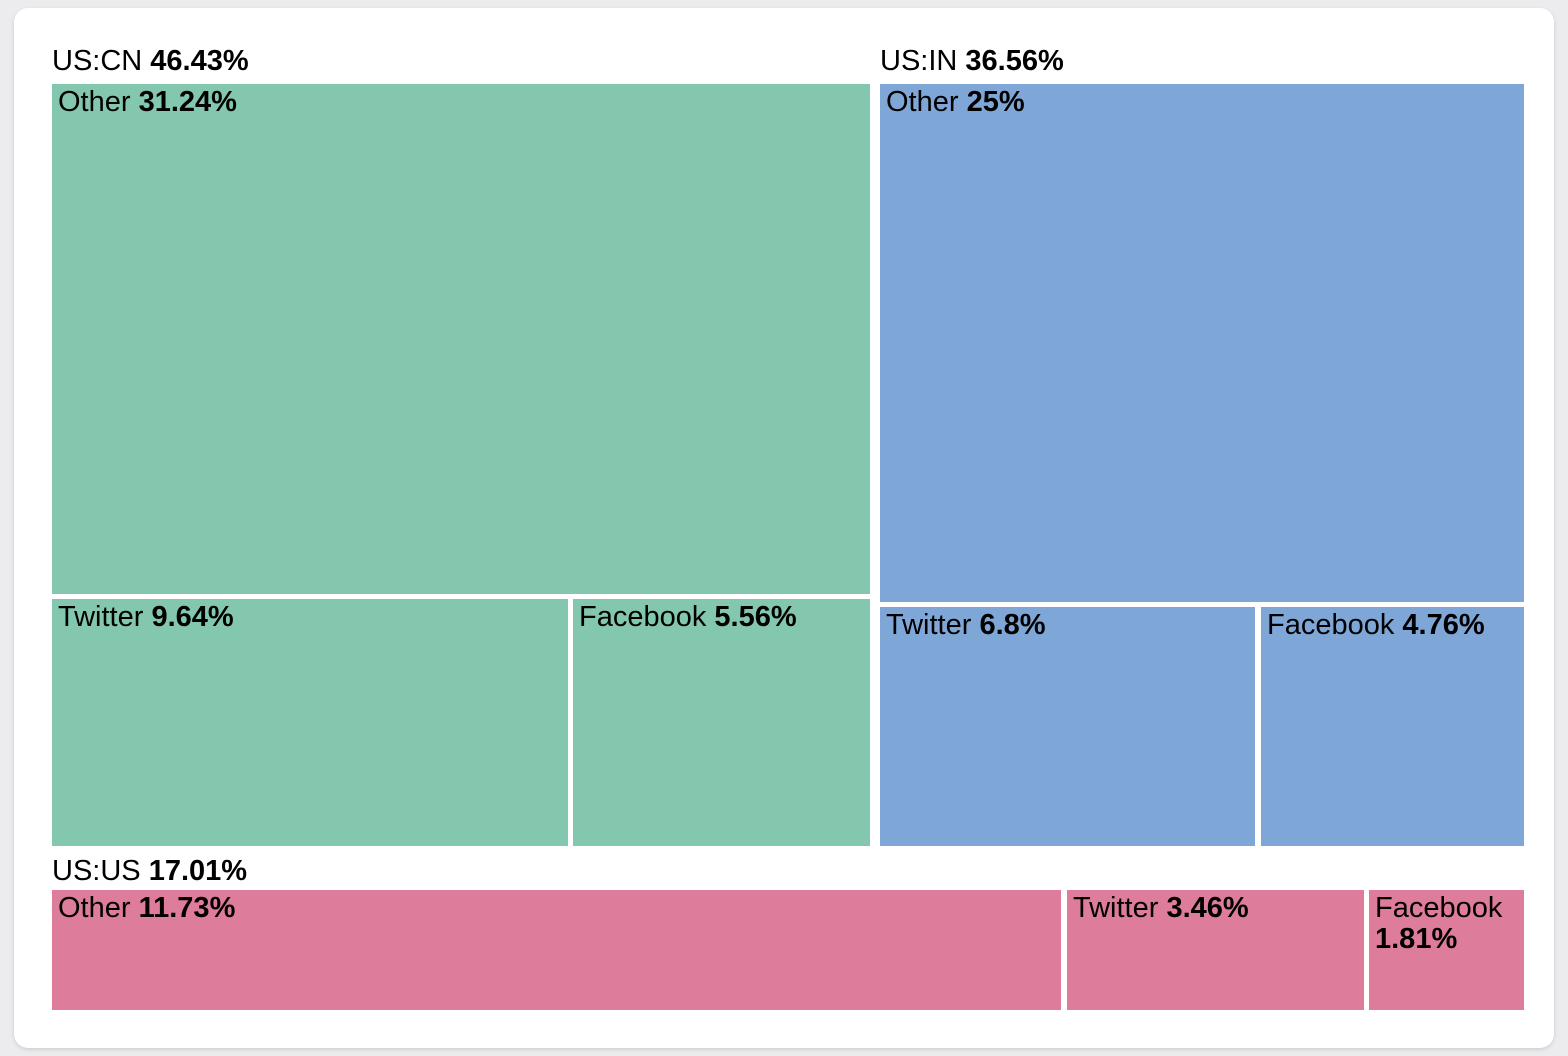 The image size is (1568, 1056). I want to click on group-value: 46.43%, so click(199, 61).